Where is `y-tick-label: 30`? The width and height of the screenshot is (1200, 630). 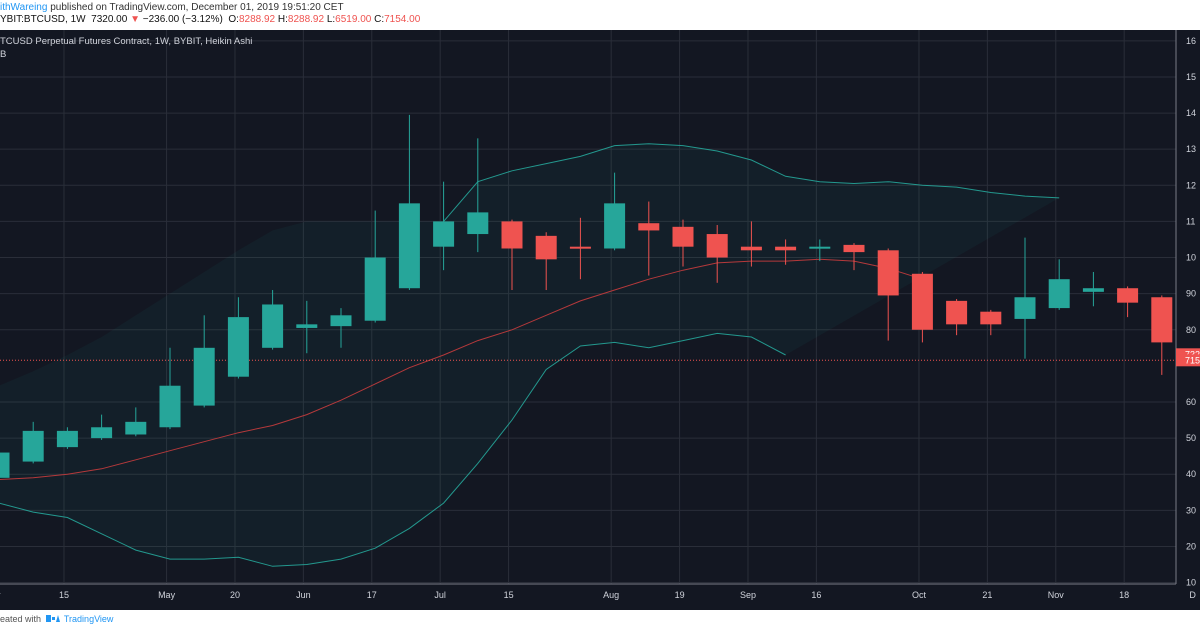
y-tick-label: 30 is located at coordinates (1191, 510).